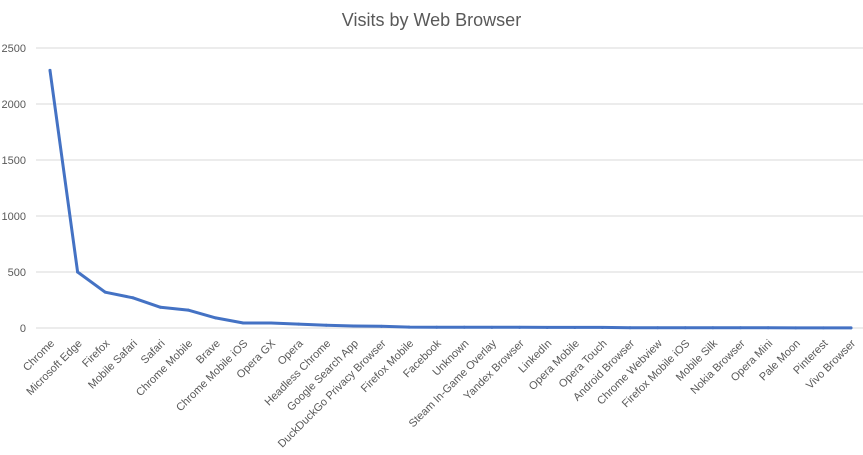  I want to click on y-tick-label: 2000, so click(14, 105).